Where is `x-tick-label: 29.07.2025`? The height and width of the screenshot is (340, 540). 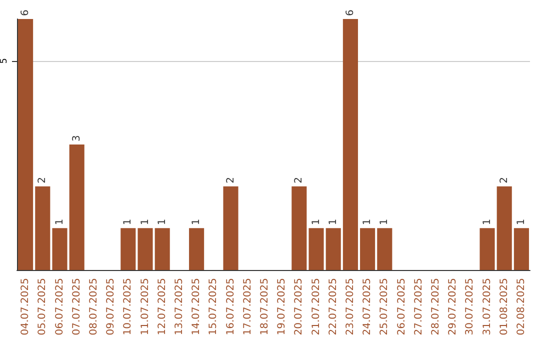
x-tick-label: 29.07.2025 is located at coordinates (453, 307).